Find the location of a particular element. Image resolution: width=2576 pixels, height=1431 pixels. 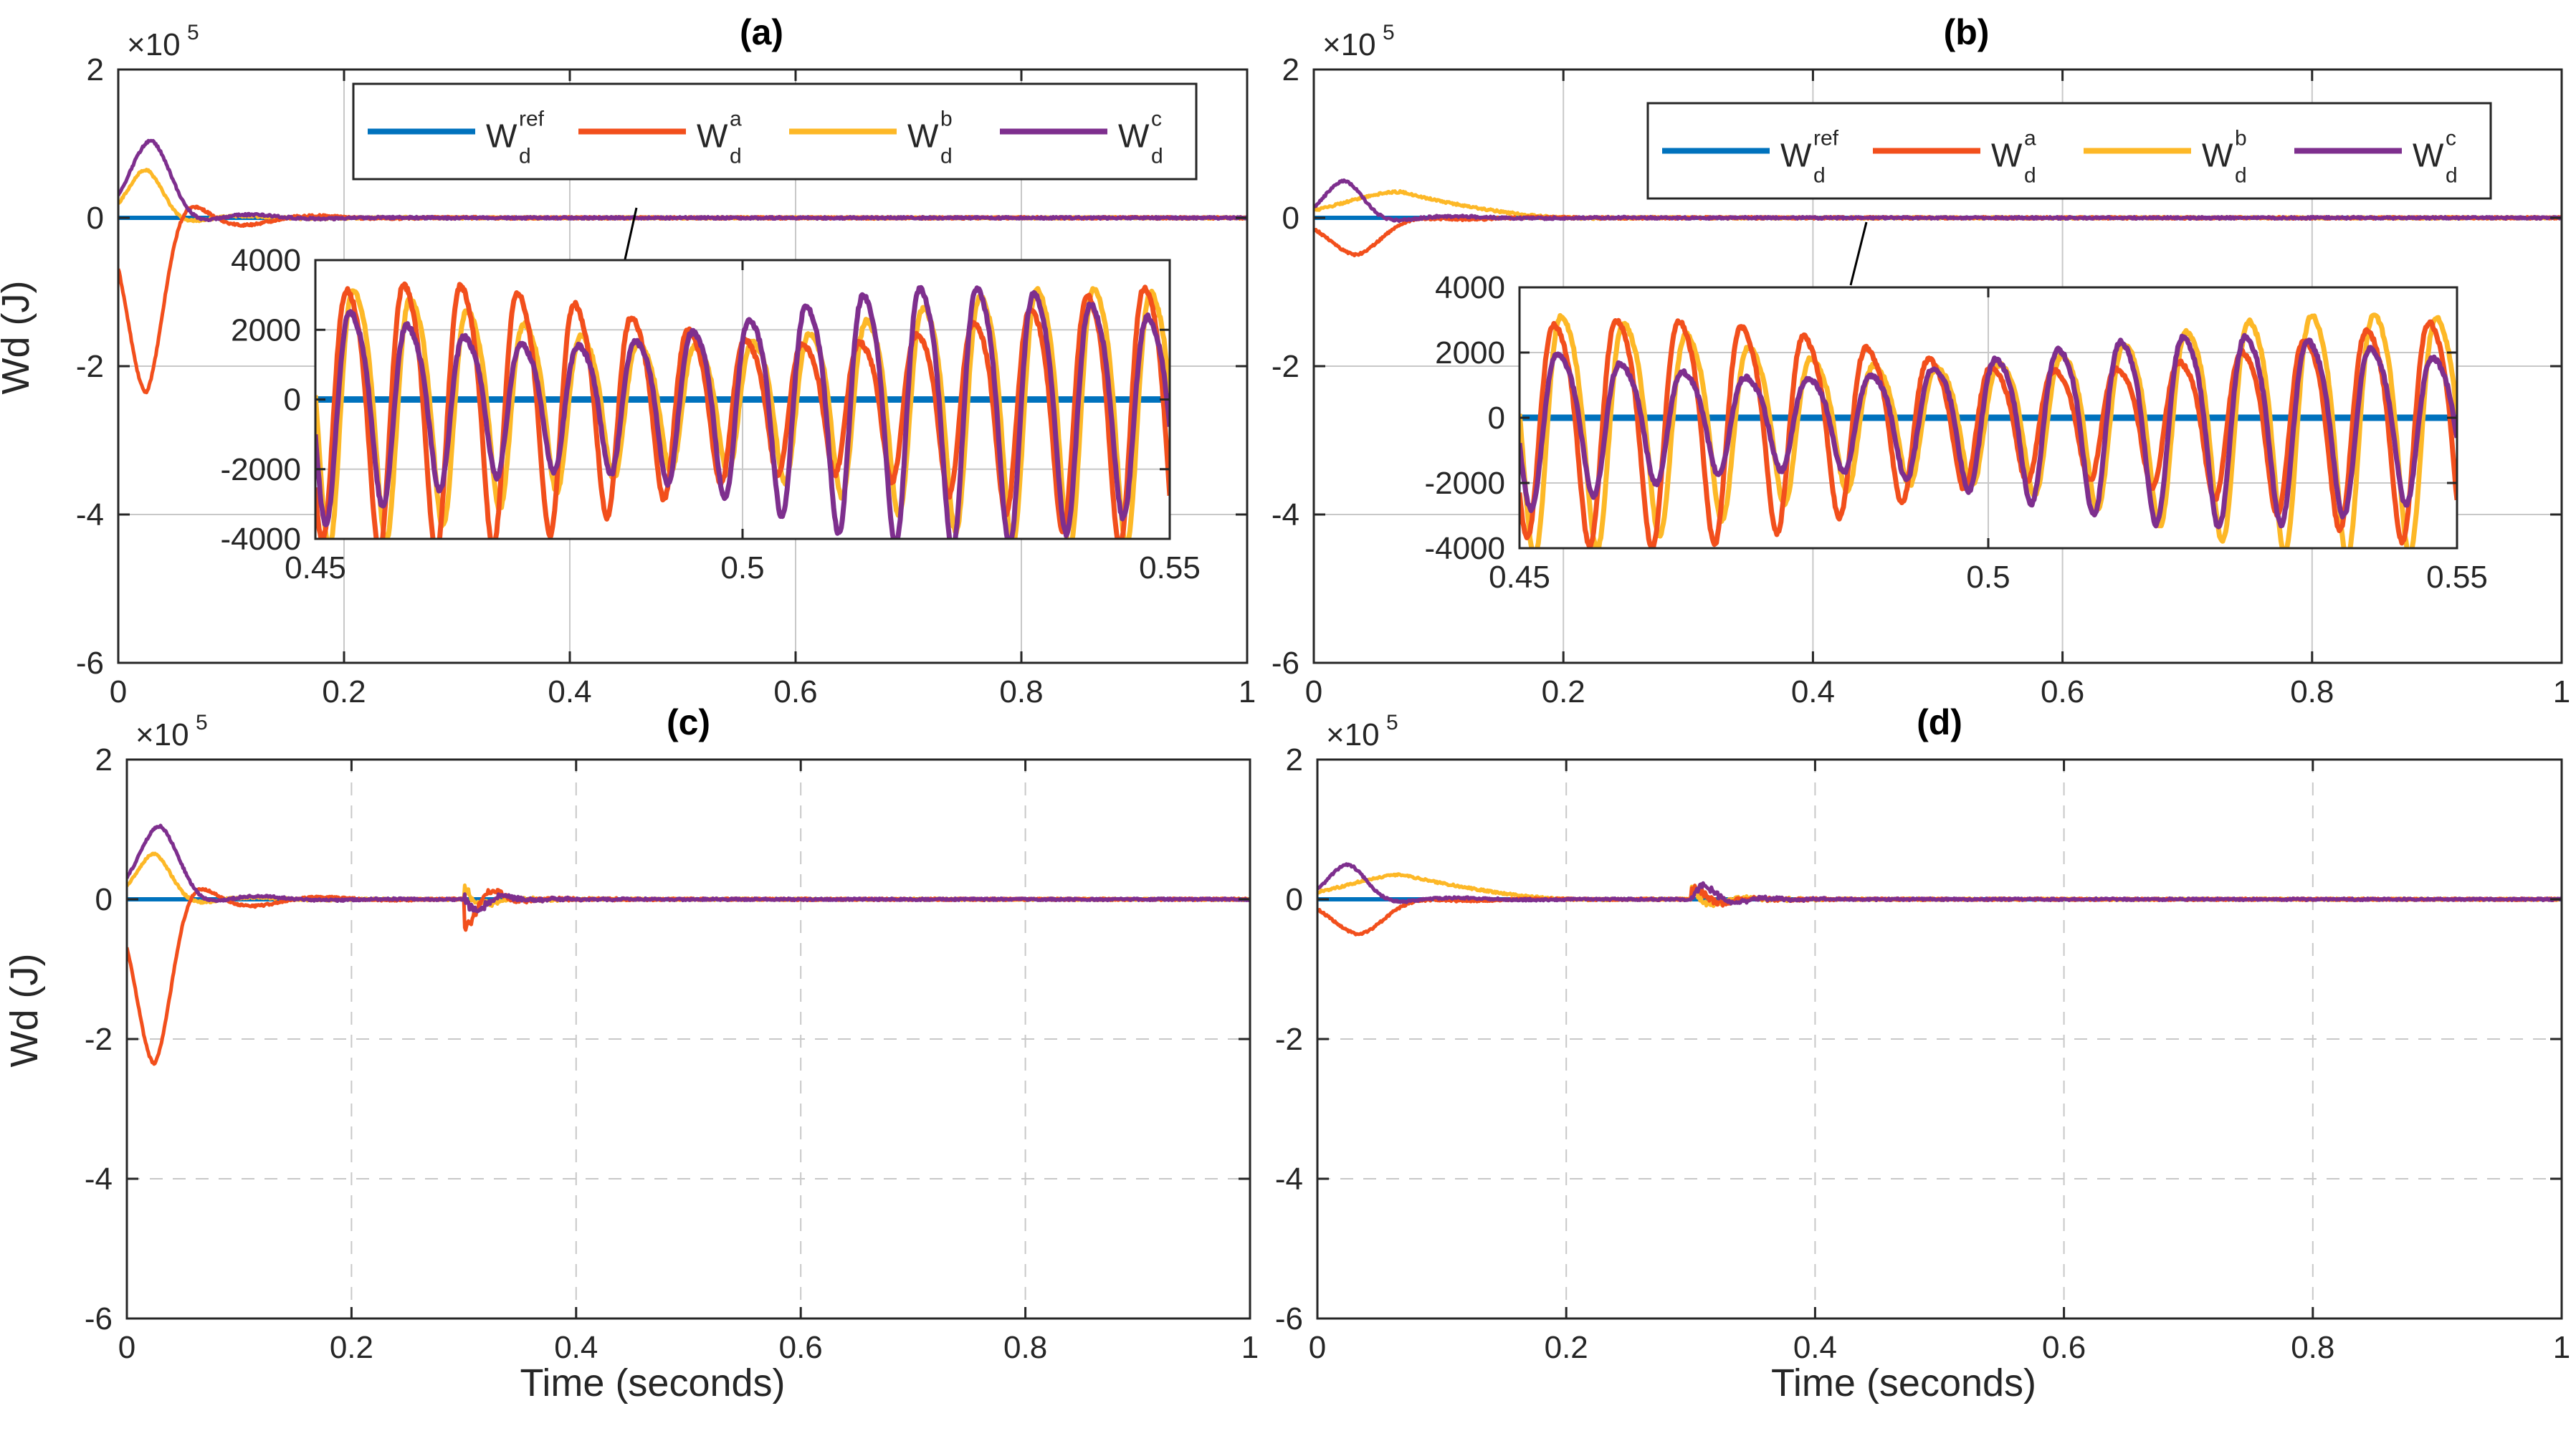

inset-axes-a: 0.45 0.5 0.55 -4000 -2000 0 2000 4000 is located at coordinates (710, 414).